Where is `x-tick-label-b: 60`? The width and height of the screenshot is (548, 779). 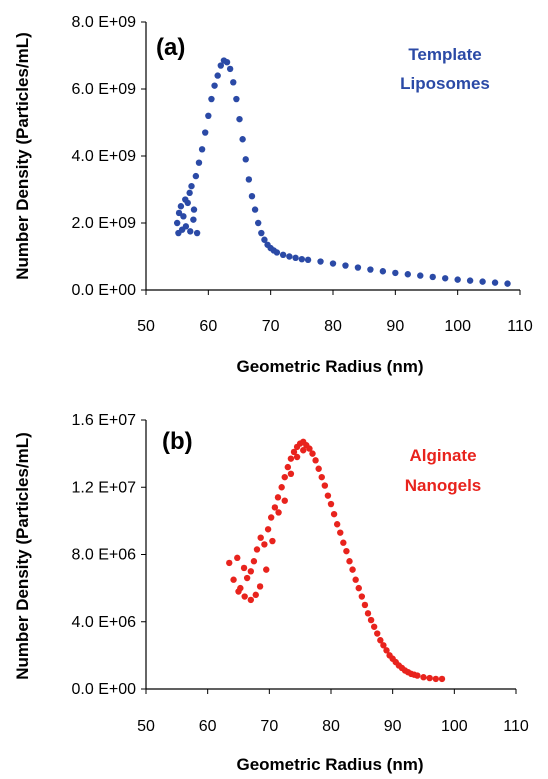 x-tick-label-b: 60 is located at coordinates (208, 726).